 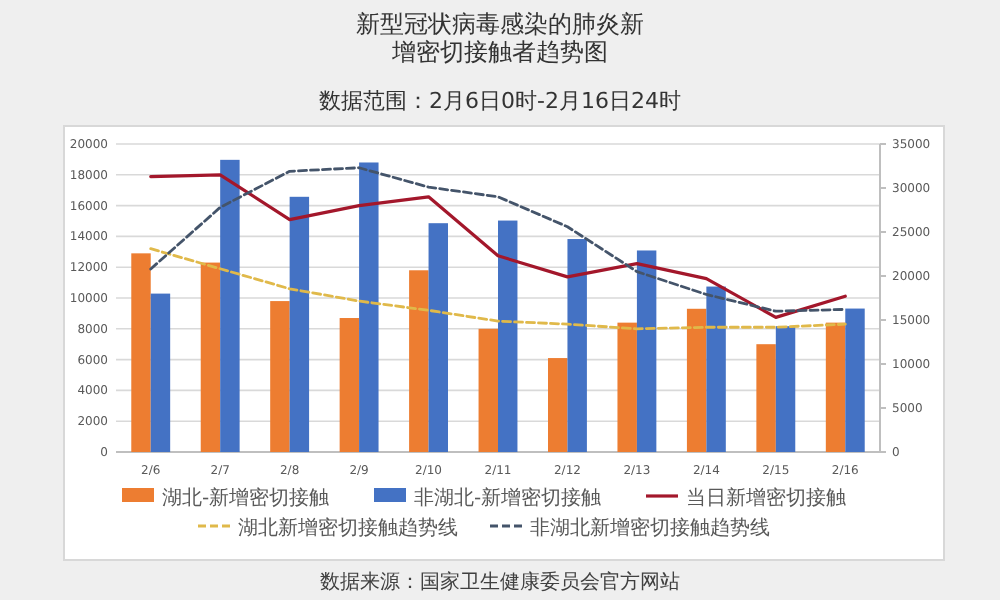 What do you see at coordinates (508, 498) in the screenshot?
I see `legend-label: 非湖北-新增密切接触` at bounding box center [508, 498].